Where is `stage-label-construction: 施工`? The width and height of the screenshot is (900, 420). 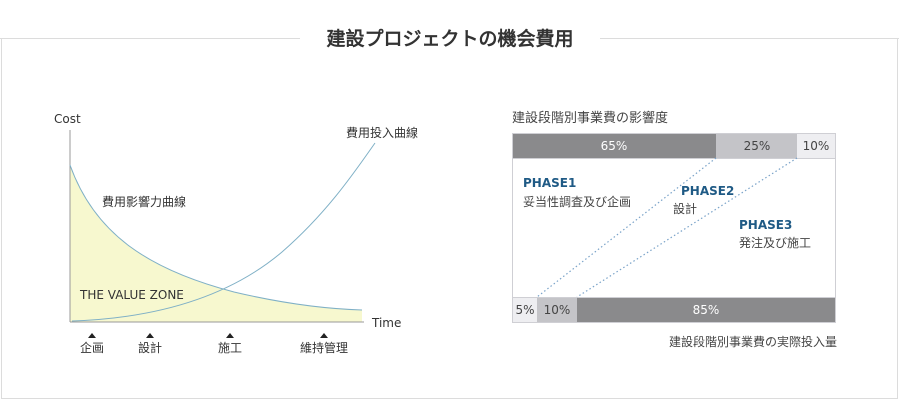 stage-label-construction: 施工 is located at coordinates (230, 348).